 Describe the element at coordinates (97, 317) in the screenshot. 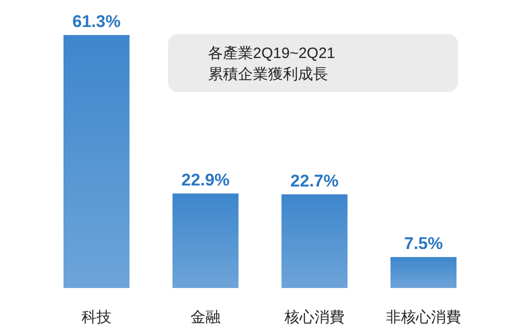

I see `x-tick-label: 科技` at that location.